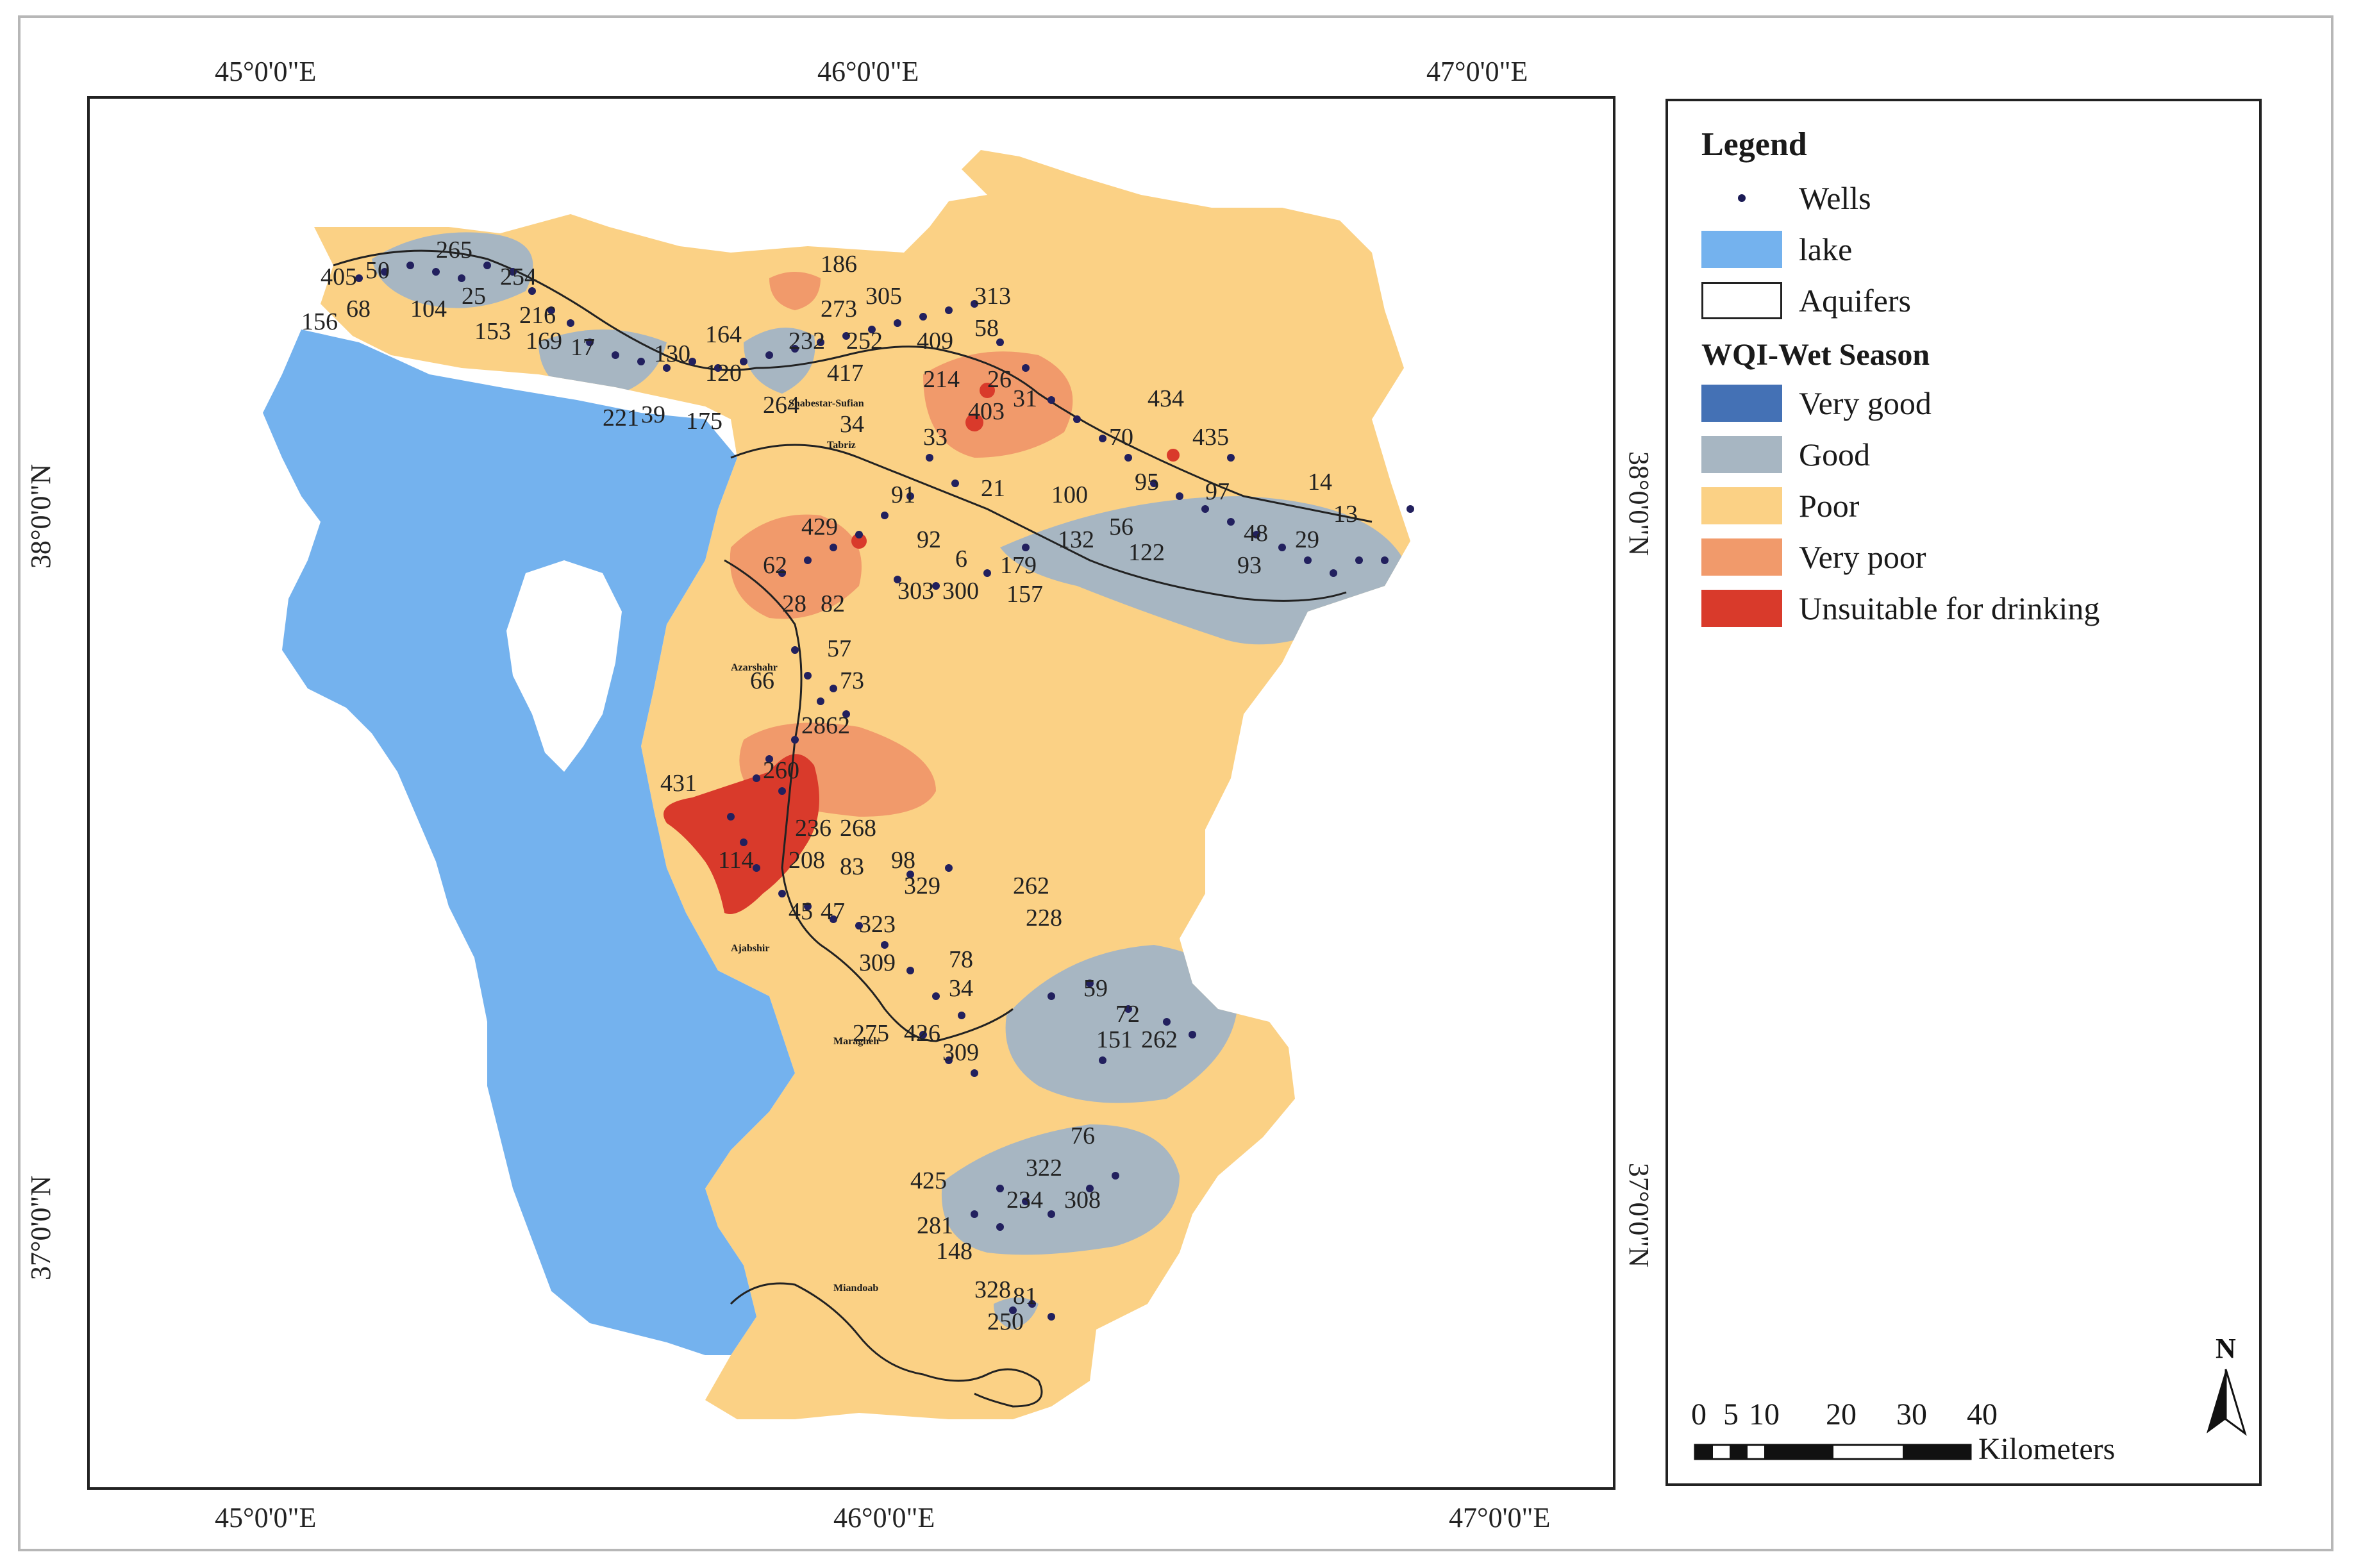  I want to click on well-label: 45, so click(801, 911).